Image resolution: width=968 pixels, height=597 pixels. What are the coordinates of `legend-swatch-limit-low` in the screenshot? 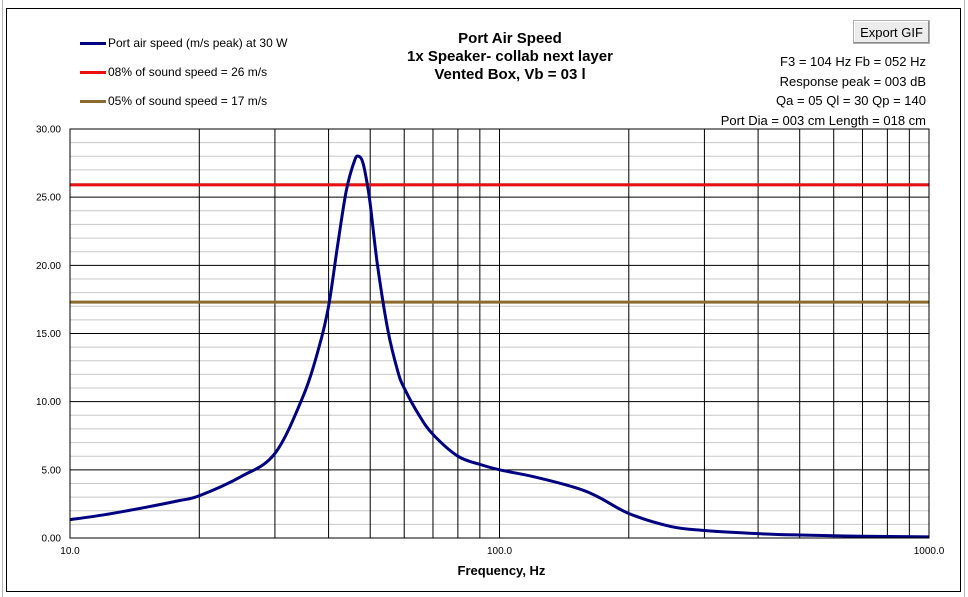 It's located at (93, 101).